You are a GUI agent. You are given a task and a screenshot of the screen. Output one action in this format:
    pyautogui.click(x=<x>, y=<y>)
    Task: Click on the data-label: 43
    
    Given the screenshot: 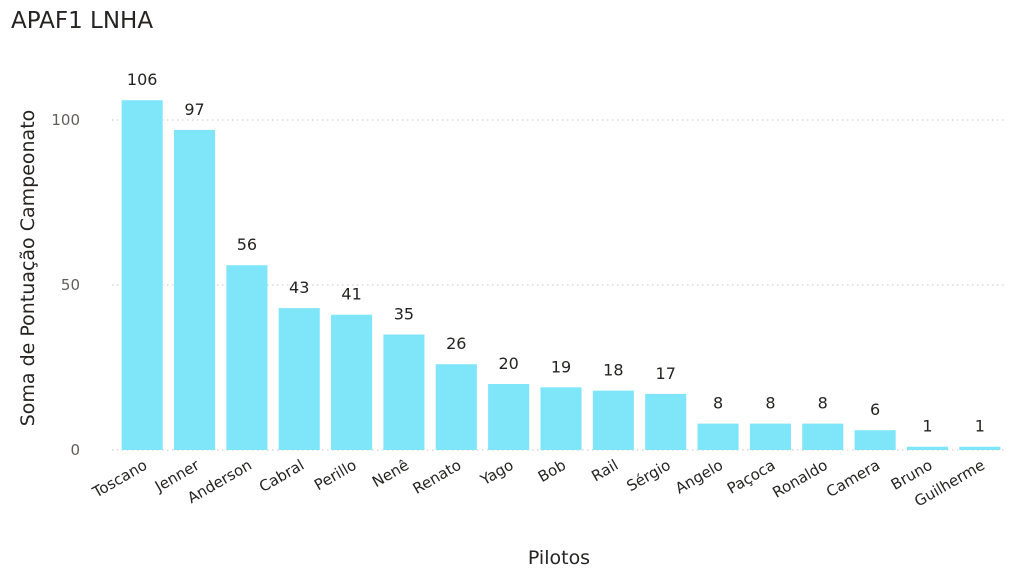 What is the action you would take?
    pyautogui.click(x=299, y=287)
    